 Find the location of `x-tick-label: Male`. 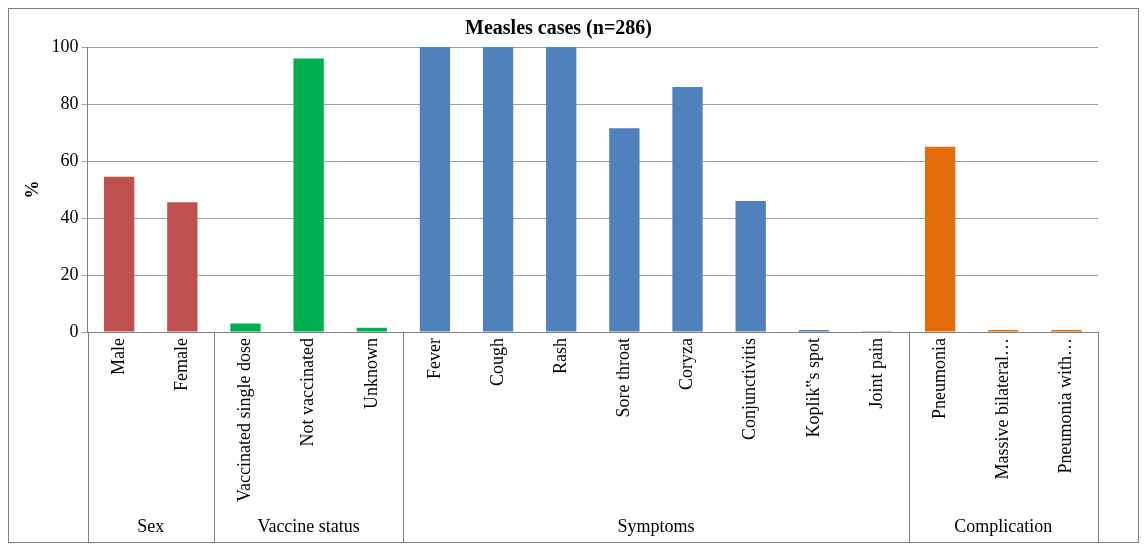

x-tick-label: Male is located at coordinates (117, 357).